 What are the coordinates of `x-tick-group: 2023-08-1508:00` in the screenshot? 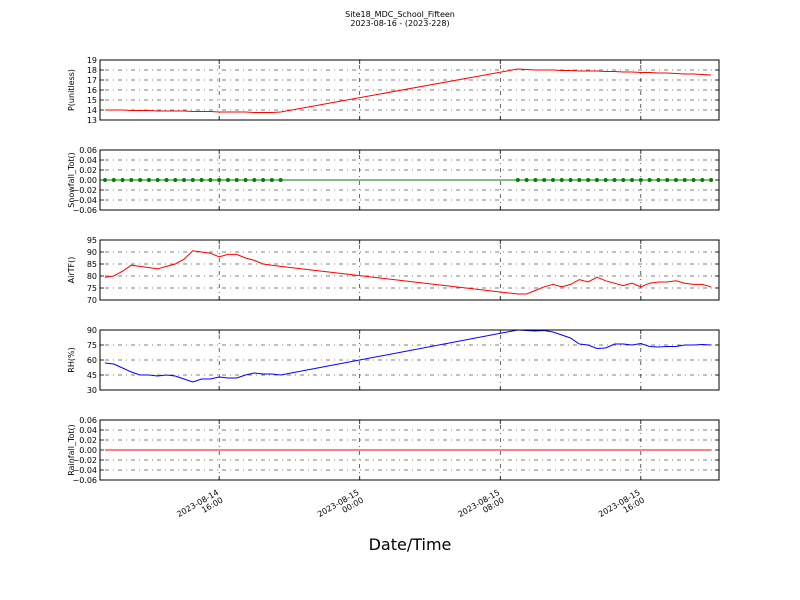 It's located at (481, 507).